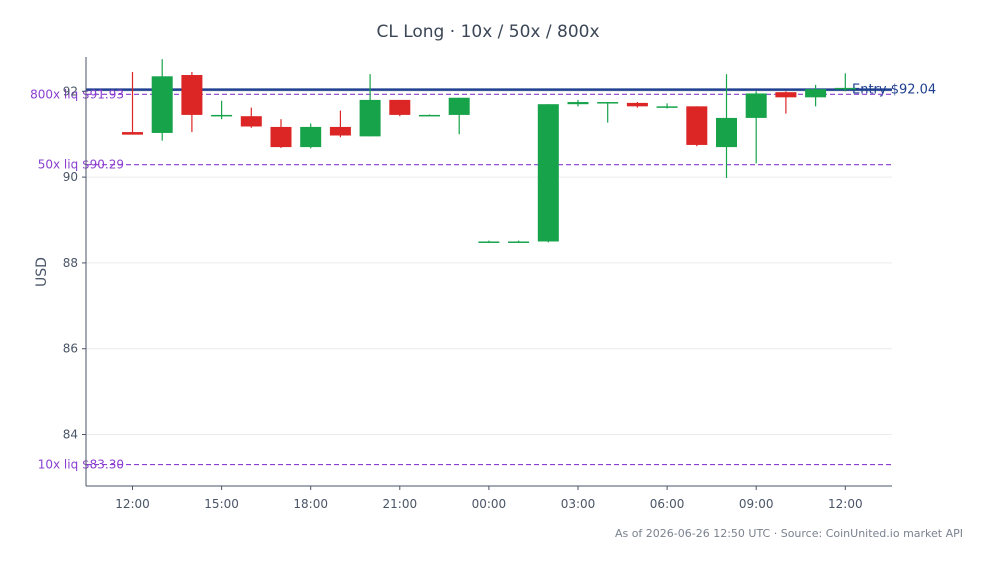 This screenshot has width=987, height=564. Describe the element at coordinates (400, 504) in the screenshot. I see `x-tick-label: 21:00` at that location.